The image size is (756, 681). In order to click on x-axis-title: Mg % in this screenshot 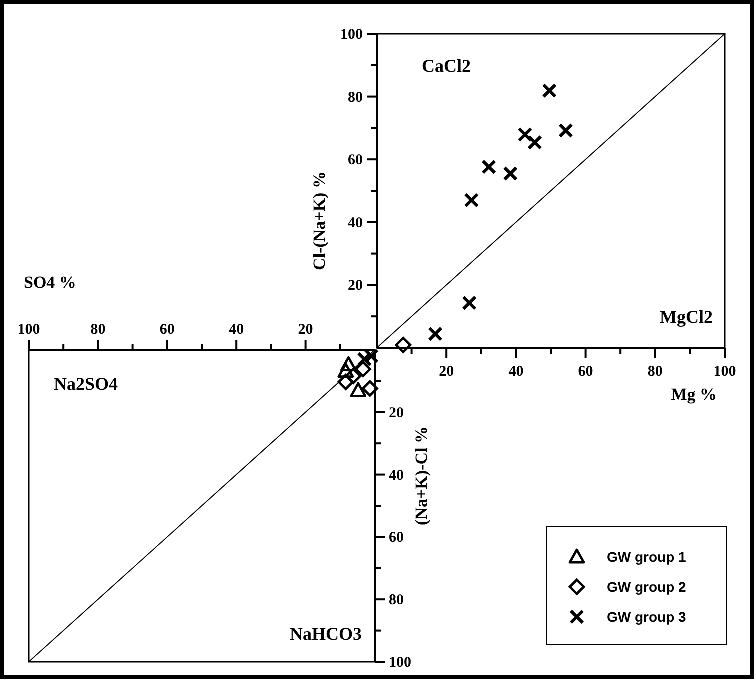, I will do `click(694, 394)`.